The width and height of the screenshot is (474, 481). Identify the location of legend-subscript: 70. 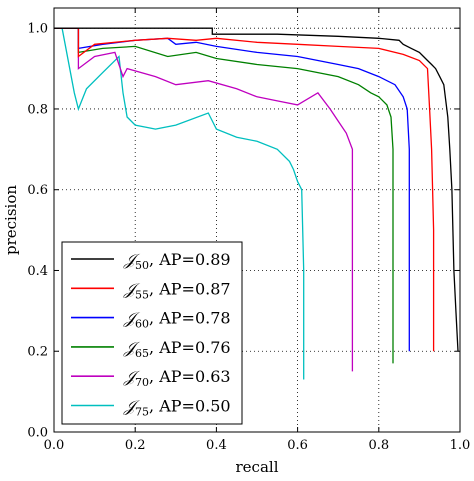
(142, 382).